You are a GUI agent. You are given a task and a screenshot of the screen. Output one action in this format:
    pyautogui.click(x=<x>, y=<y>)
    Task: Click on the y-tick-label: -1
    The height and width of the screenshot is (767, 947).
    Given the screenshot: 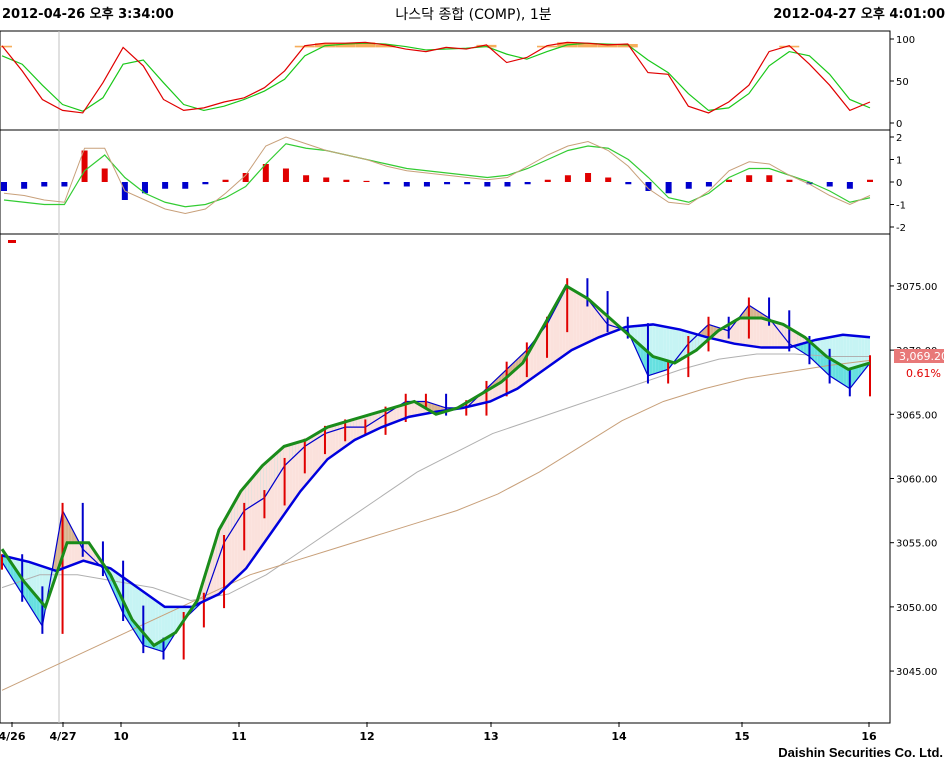 What is the action you would take?
    pyautogui.click(x=901, y=206)
    